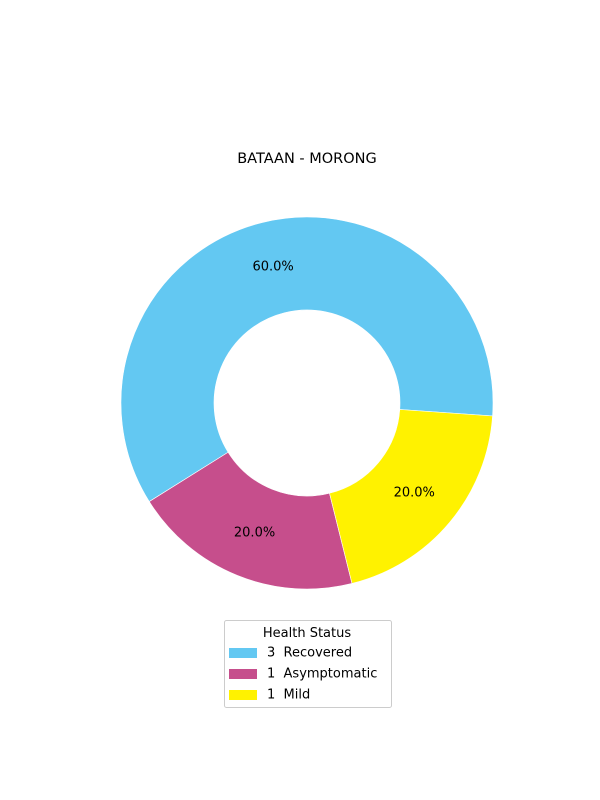 Image resolution: width=600 pixels, height=800 pixels. What do you see at coordinates (334, 400) in the screenshot?
I see `percent-labels: 60.0% 20.0% 20.0%` at bounding box center [334, 400].